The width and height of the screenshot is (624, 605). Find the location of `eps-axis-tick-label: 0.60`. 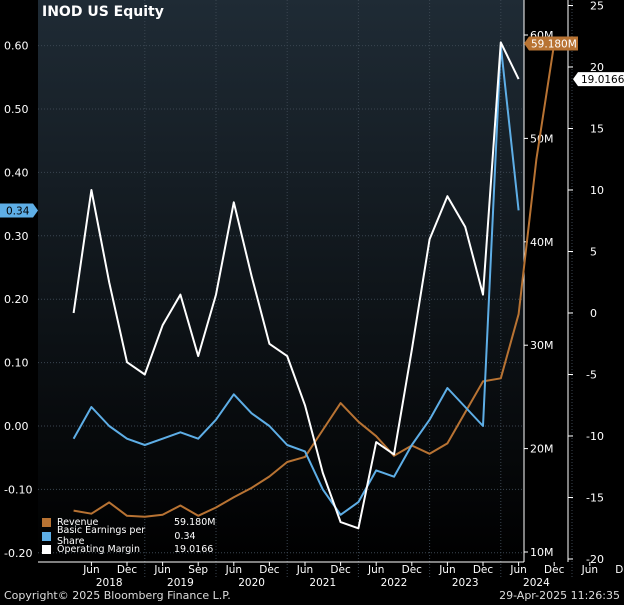

eps-axis-tick-label: 0.60 is located at coordinates (16, 46).